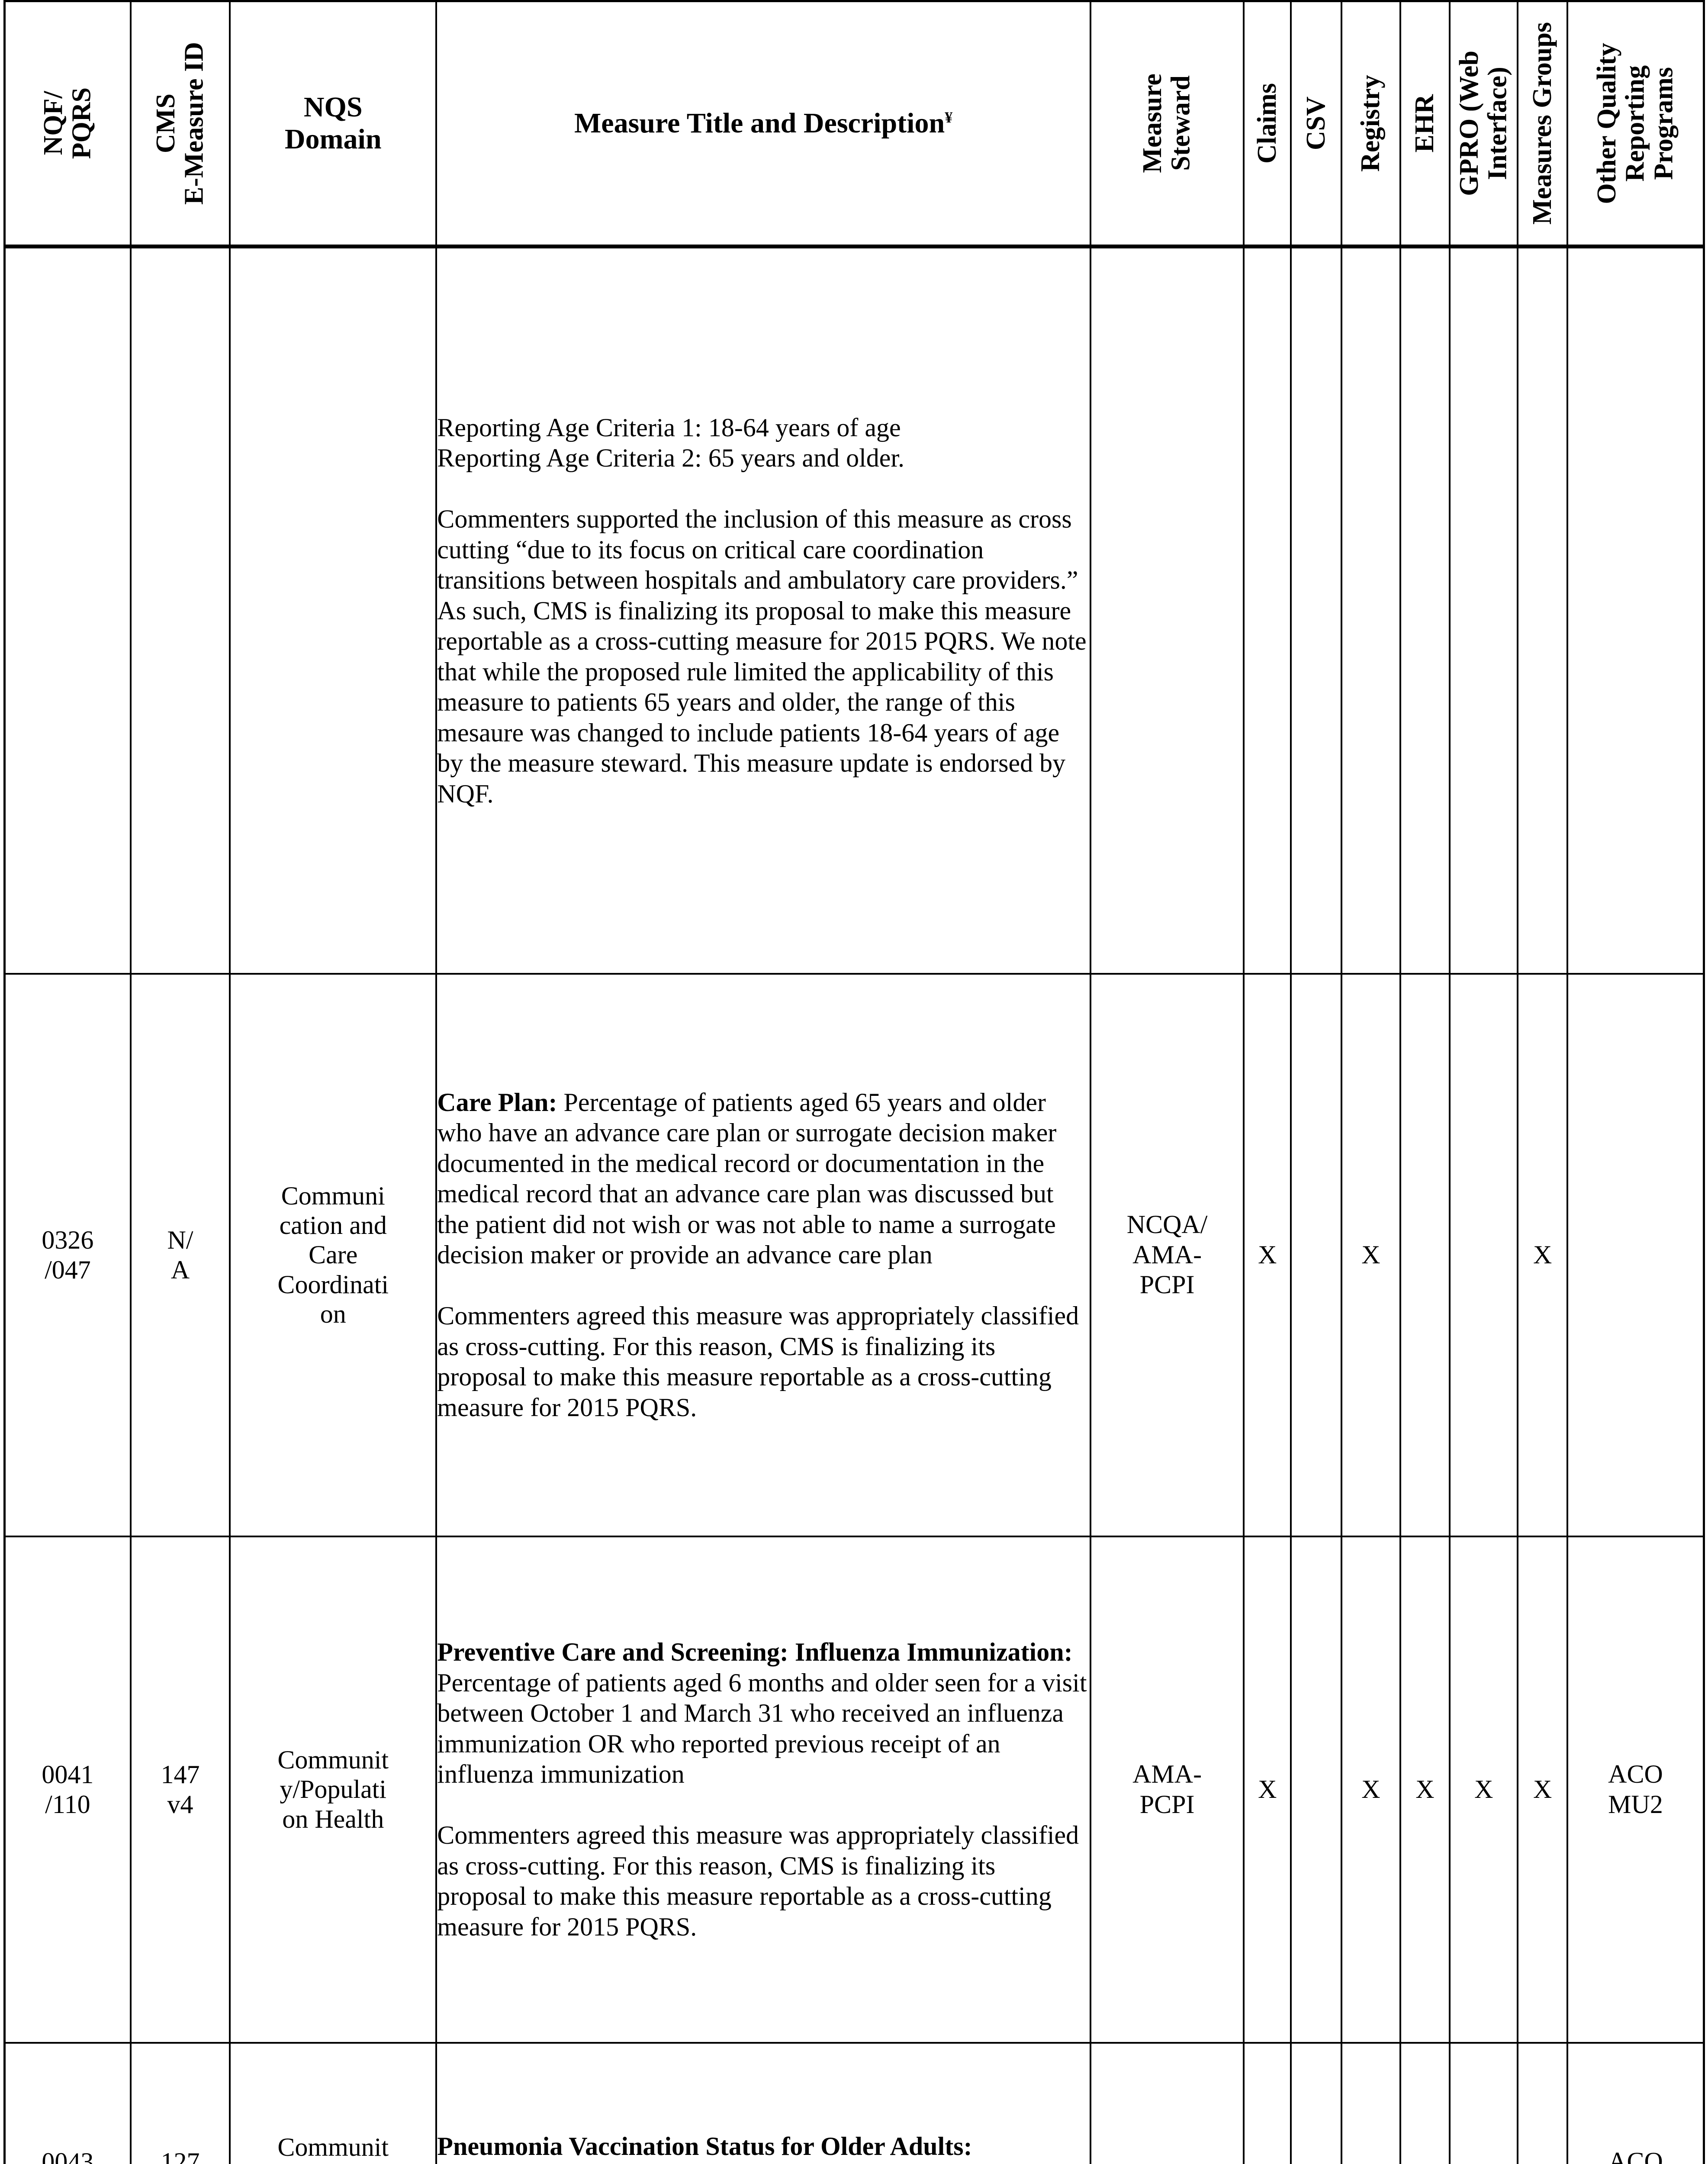 Image resolution: width=1708 pixels, height=2164 pixels. I want to click on col-header-measures-groups: Measures Groups, so click(1543, 124).